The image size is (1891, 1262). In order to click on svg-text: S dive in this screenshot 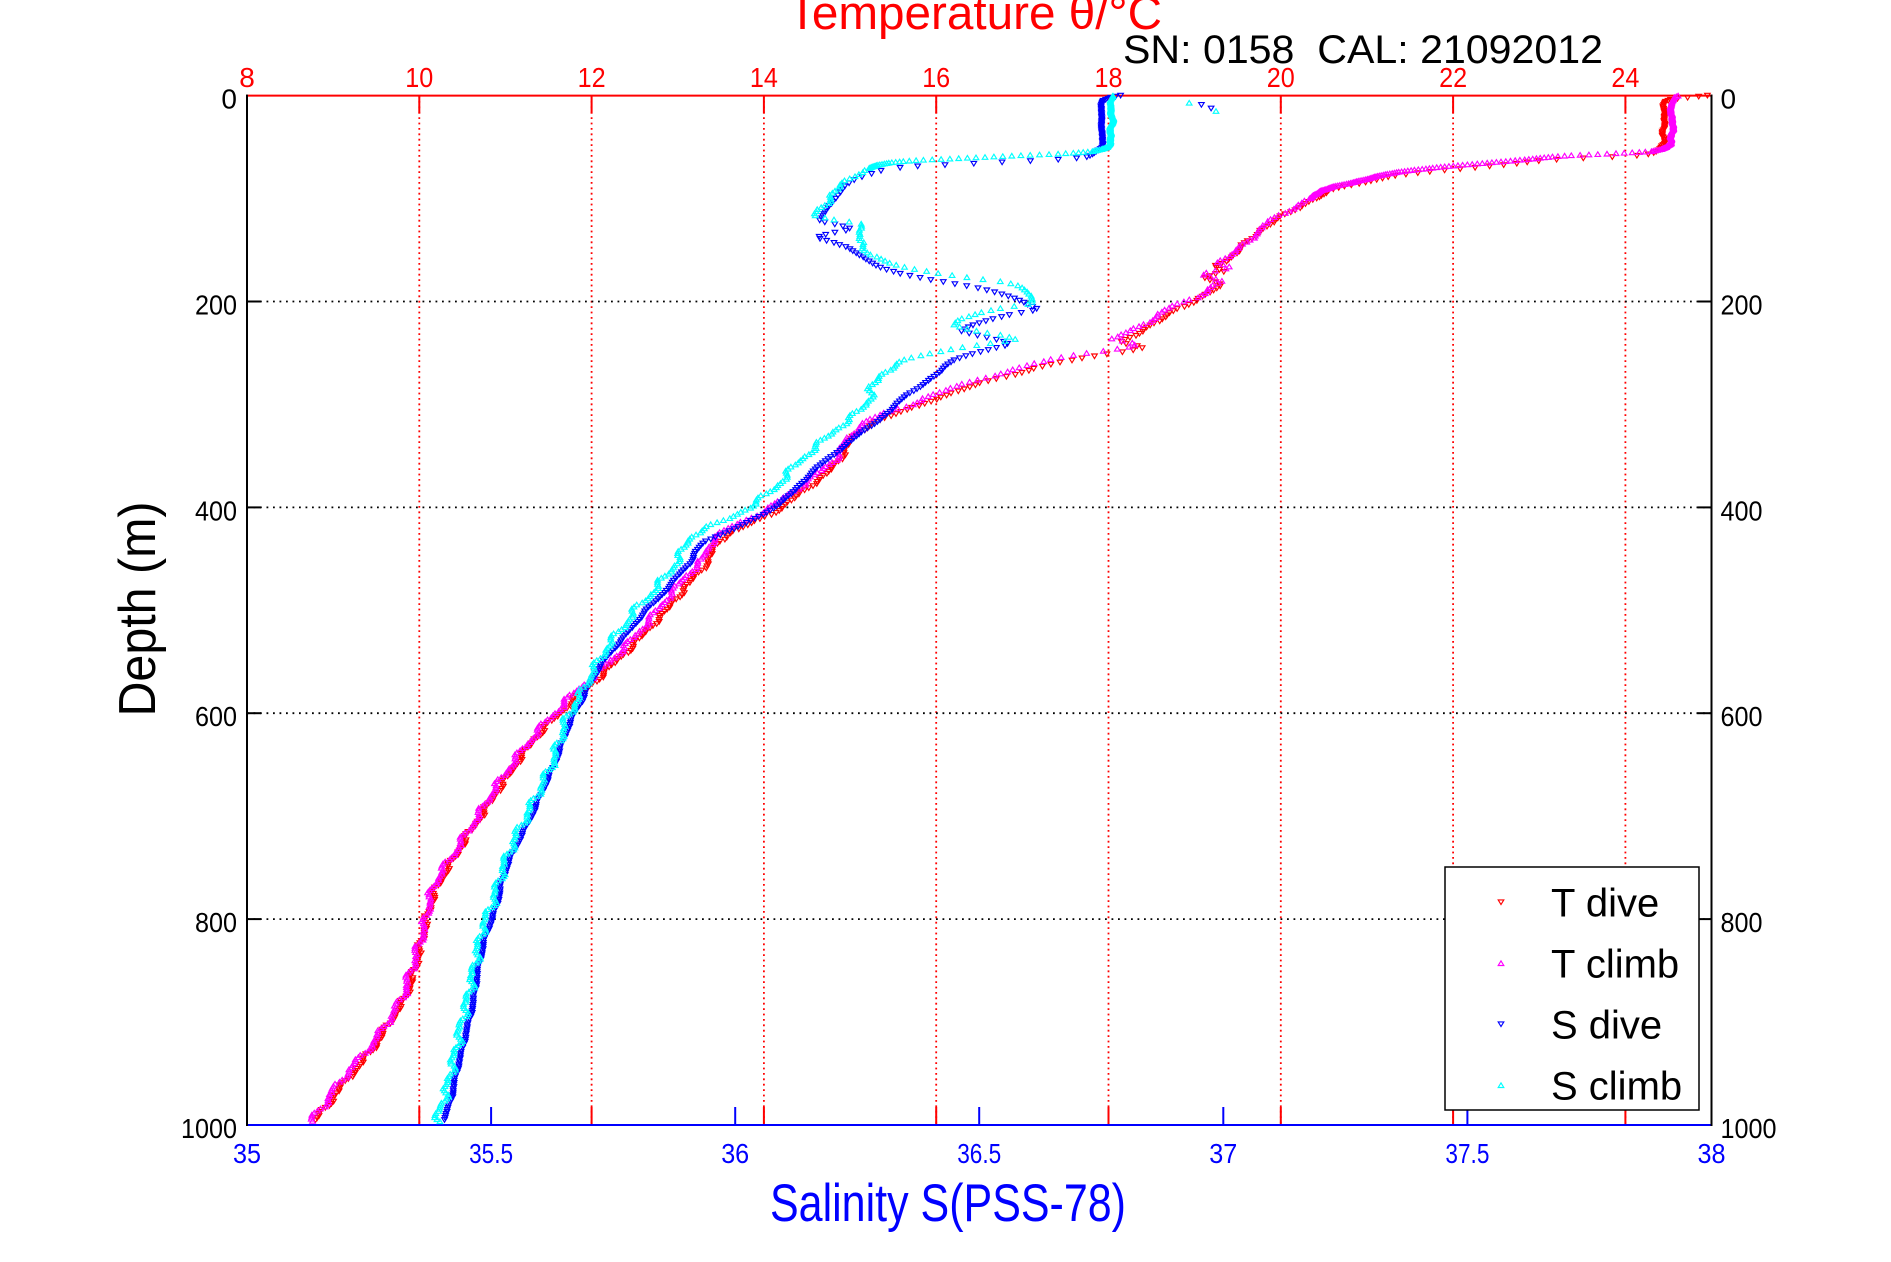, I will do `click(1606, 1026)`.